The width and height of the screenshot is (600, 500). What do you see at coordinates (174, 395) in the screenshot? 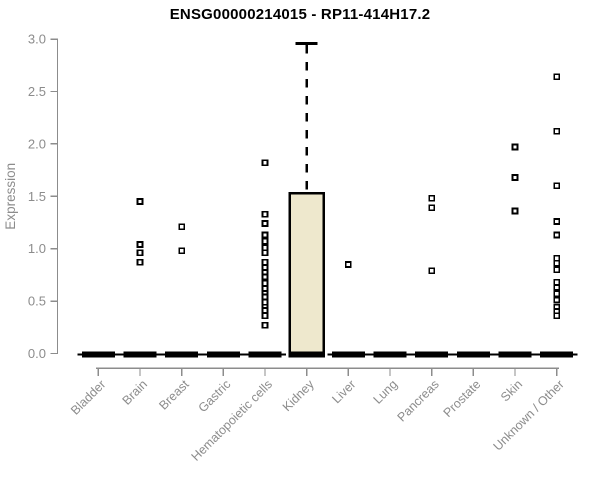
I see `x-tick-label-breast: Breast` at bounding box center [174, 395].